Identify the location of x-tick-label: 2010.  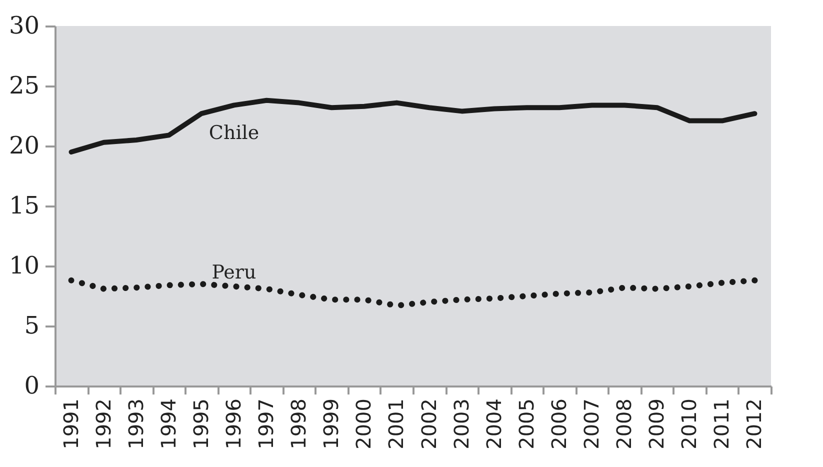
(689, 424).